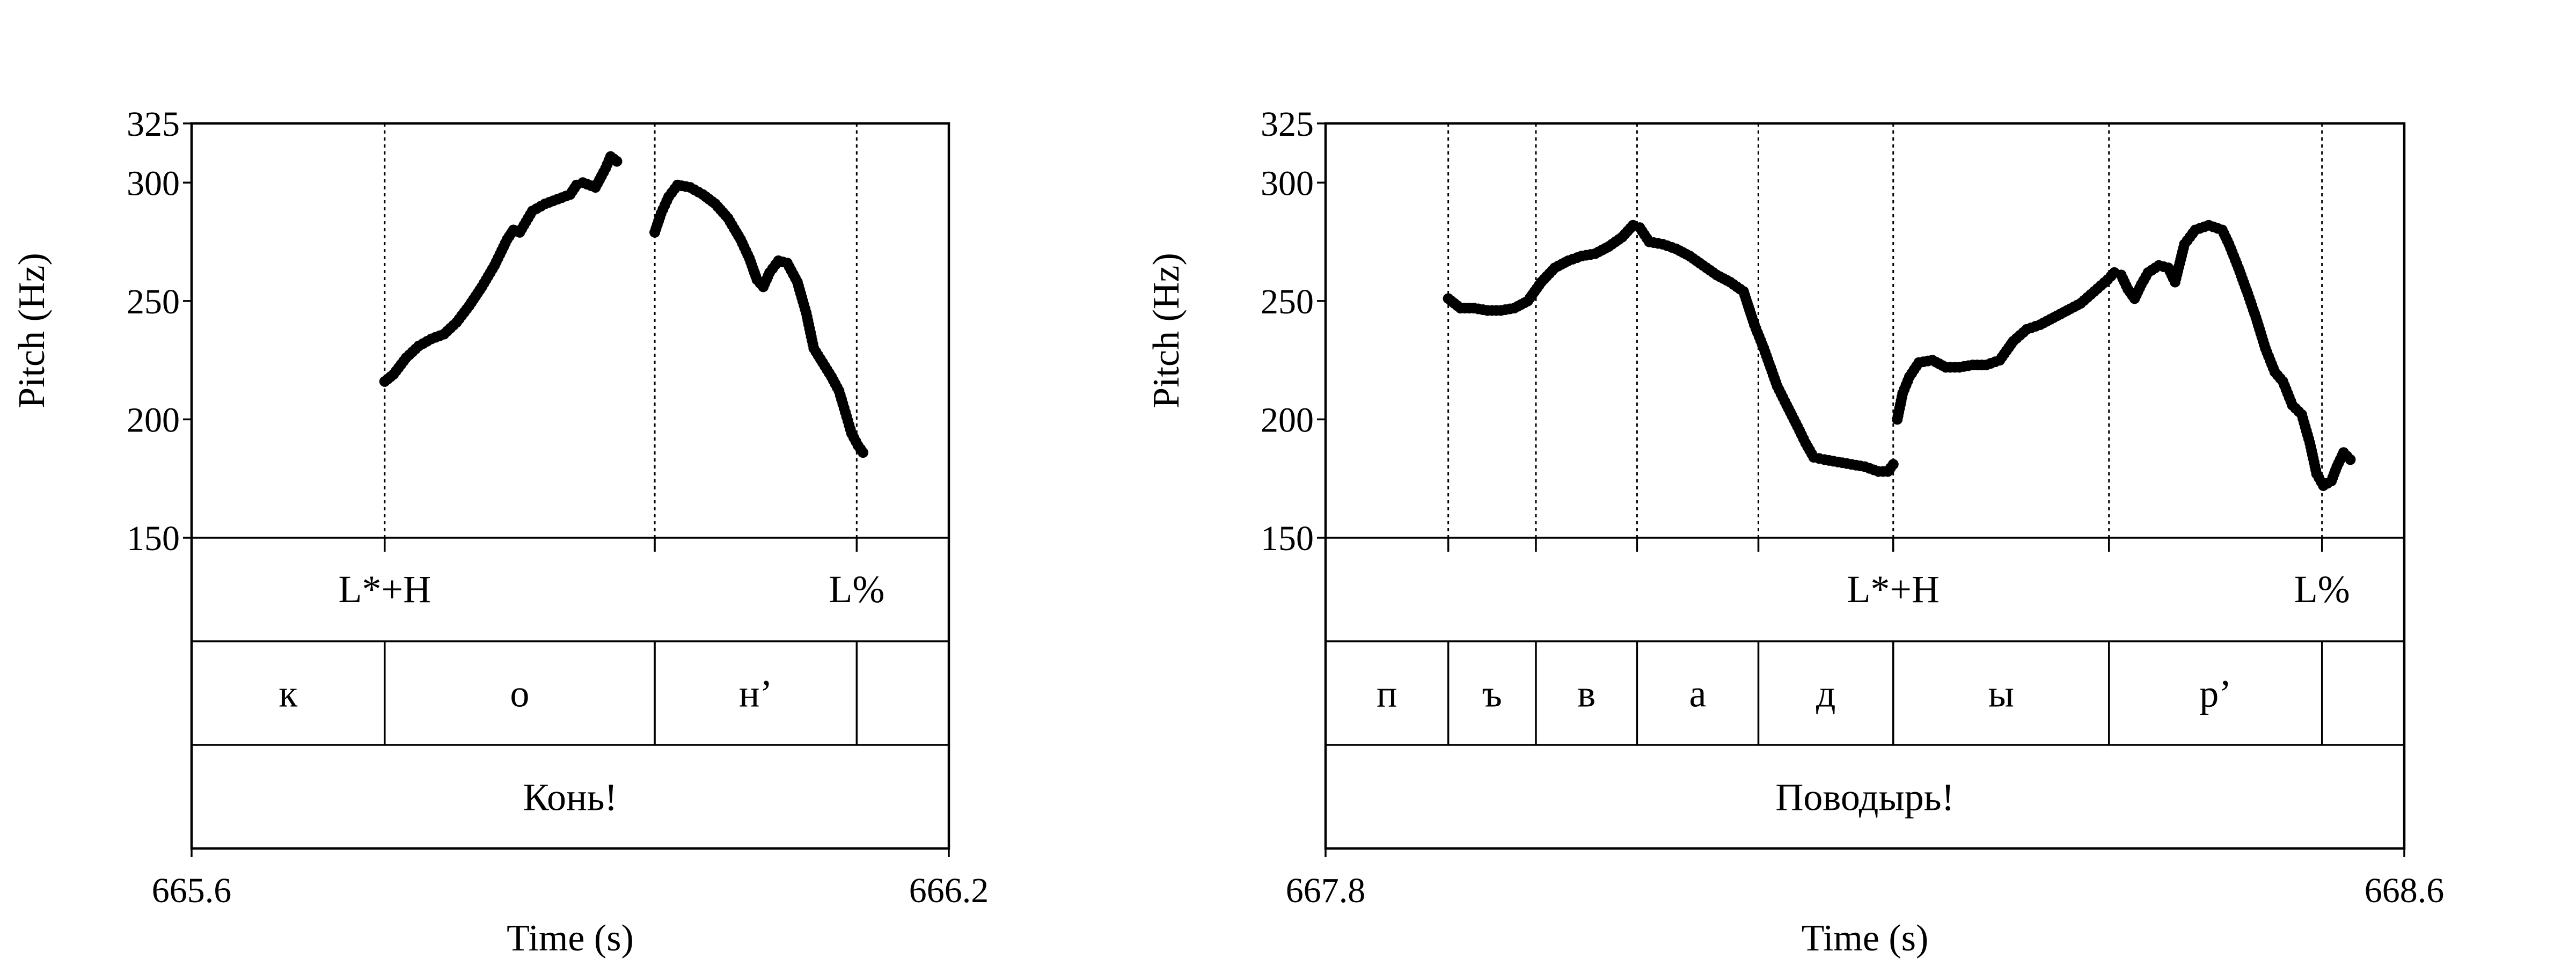  What do you see at coordinates (1826, 693) in the screenshot?
I see `segment-label: д` at bounding box center [1826, 693].